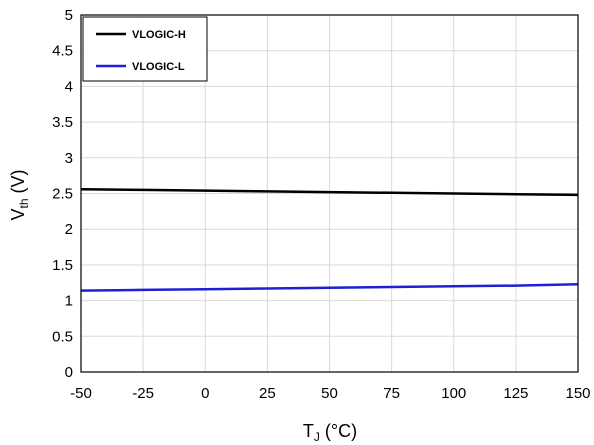 Image resolution: width=594 pixels, height=445 pixels. I want to click on x-tick-label: 125, so click(515, 393).